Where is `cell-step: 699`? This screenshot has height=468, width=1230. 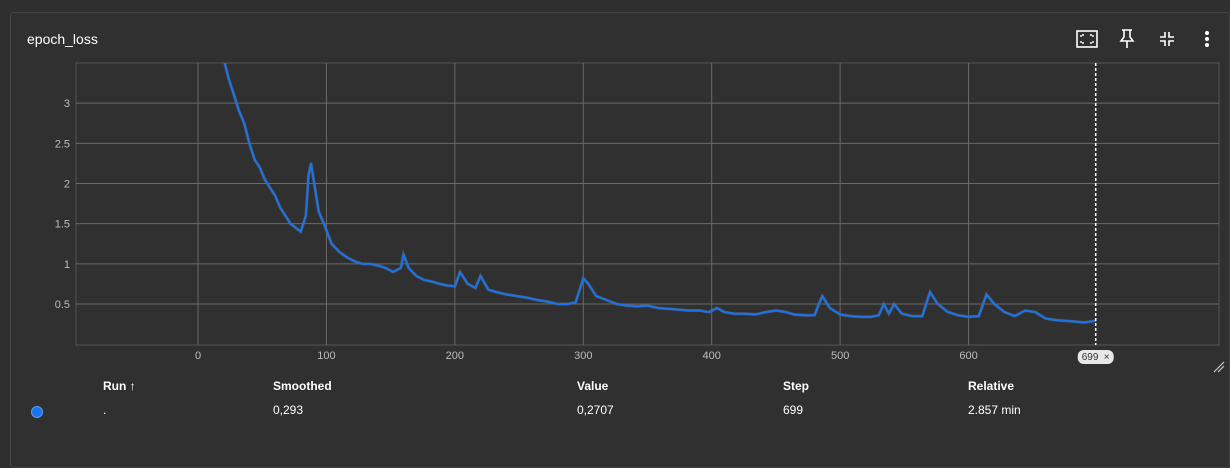
cell-step: 699 is located at coordinates (793, 410).